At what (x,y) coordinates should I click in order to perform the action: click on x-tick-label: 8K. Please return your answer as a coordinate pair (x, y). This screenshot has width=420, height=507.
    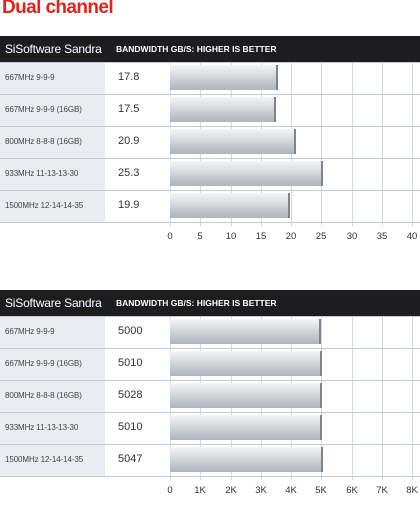
    Looking at the image, I should click on (412, 490).